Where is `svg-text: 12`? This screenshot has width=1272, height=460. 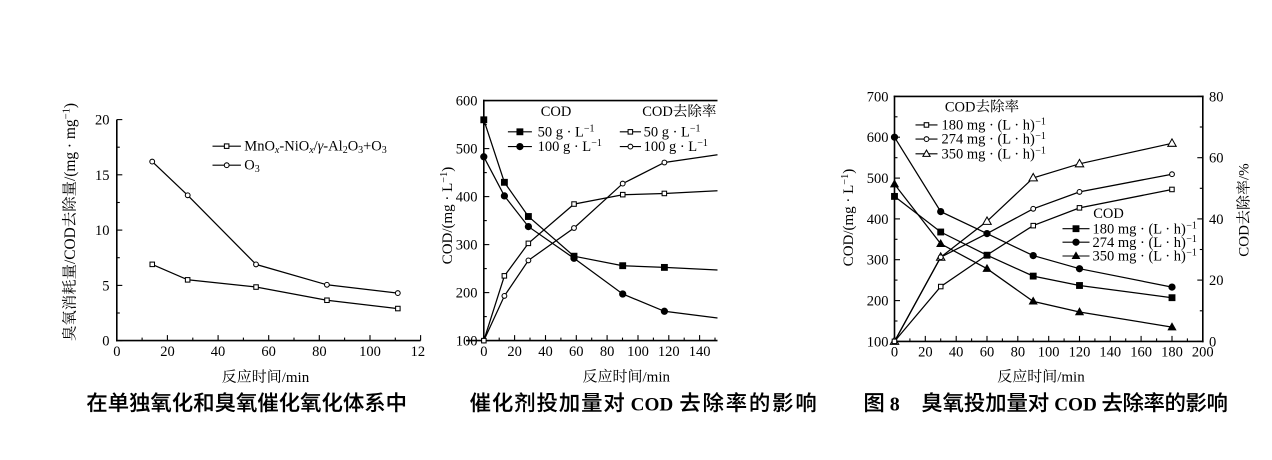 svg-text: 12 is located at coordinates (418, 352).